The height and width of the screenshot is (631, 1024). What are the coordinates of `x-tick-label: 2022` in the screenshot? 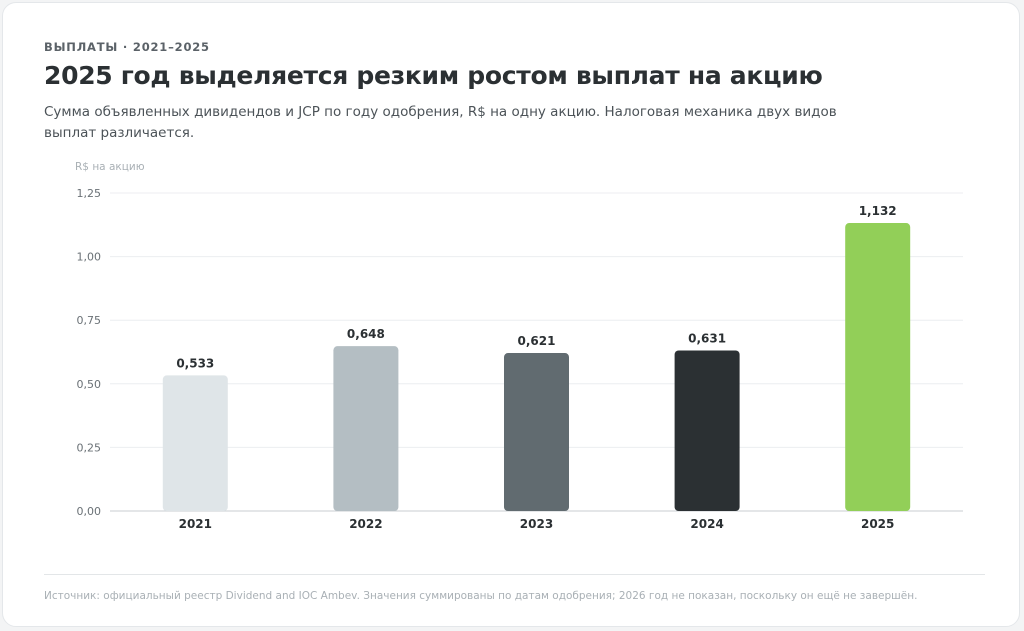 It's located at (365, 524).